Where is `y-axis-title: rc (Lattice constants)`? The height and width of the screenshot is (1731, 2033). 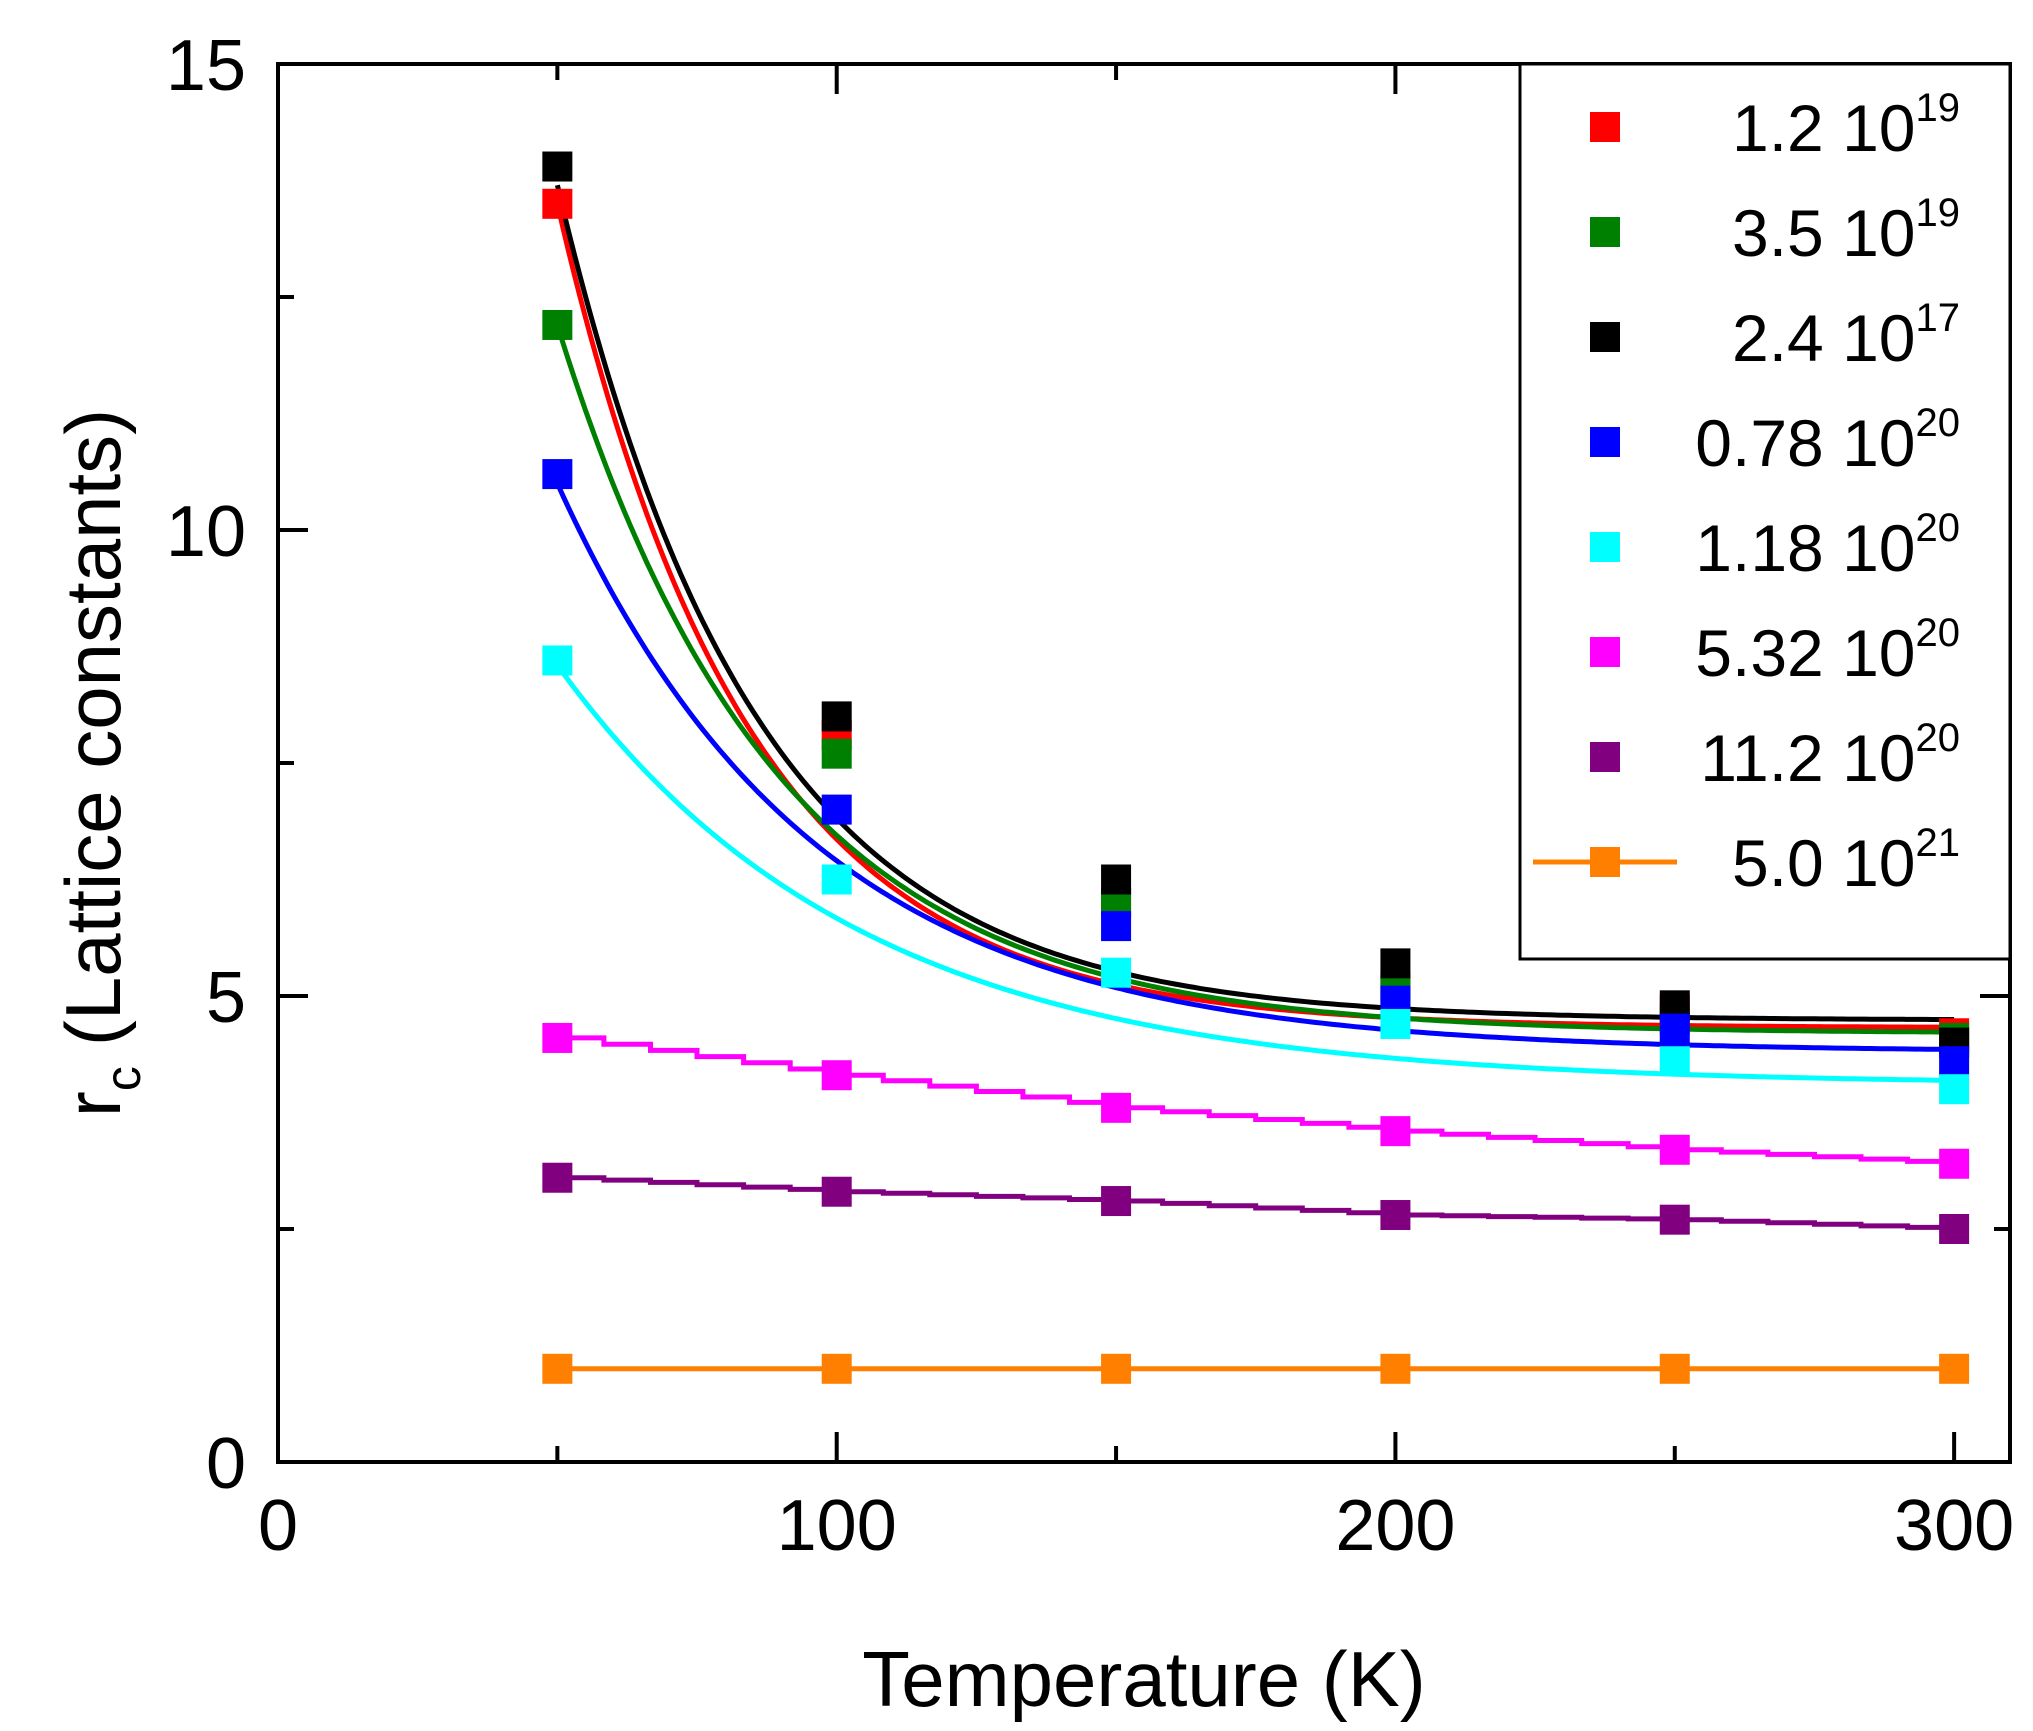 y-axis-title: rc (Lattice constants) is located at coordinates (100, 763).